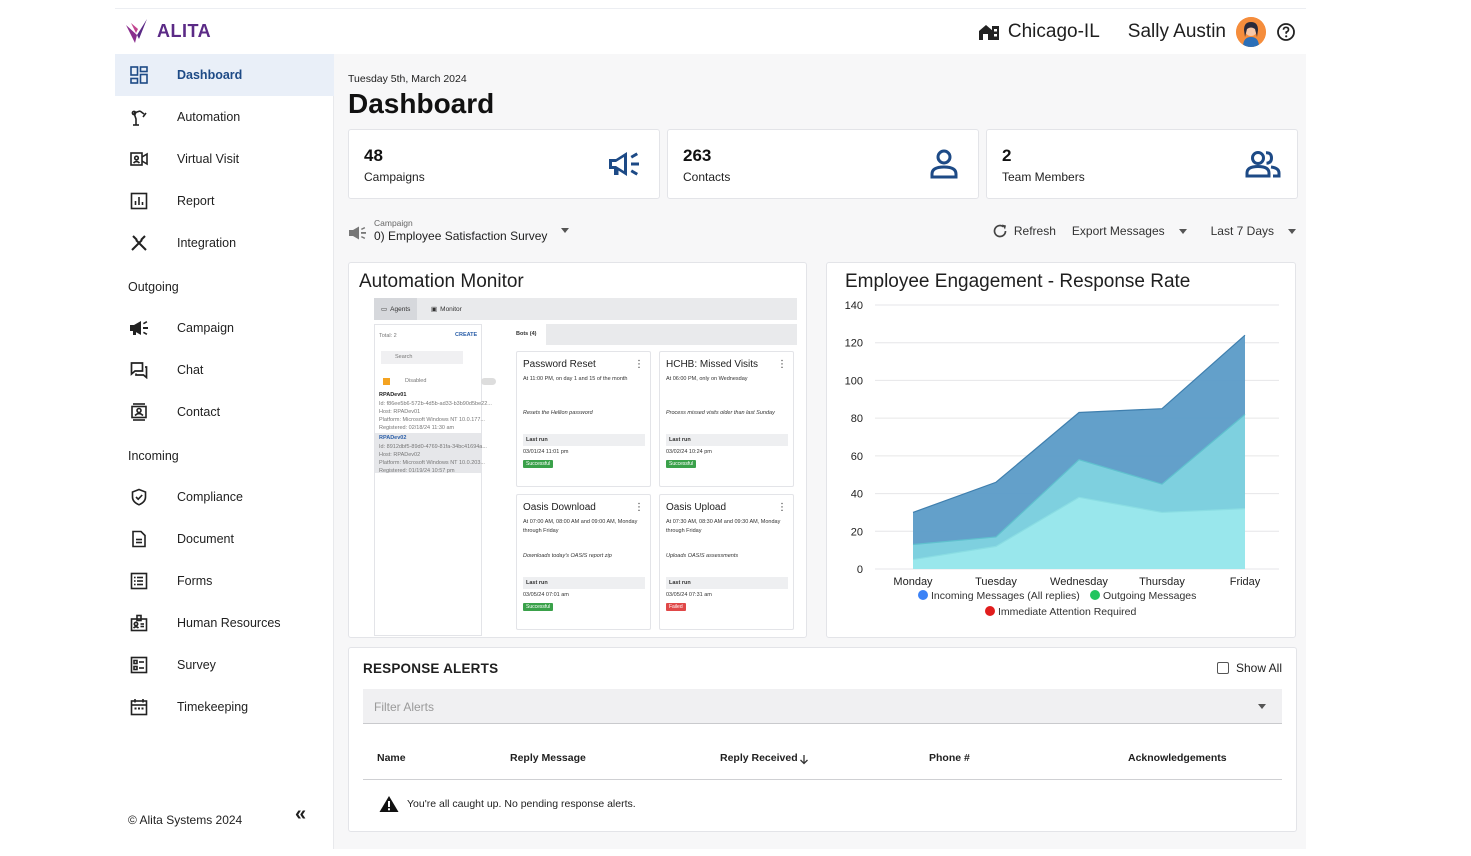 This screenshot has width=1471, height=856. Describe the element at coordinates (196, 665) in the screenshot. I see `sidebar-item-label: Survey` at that location.